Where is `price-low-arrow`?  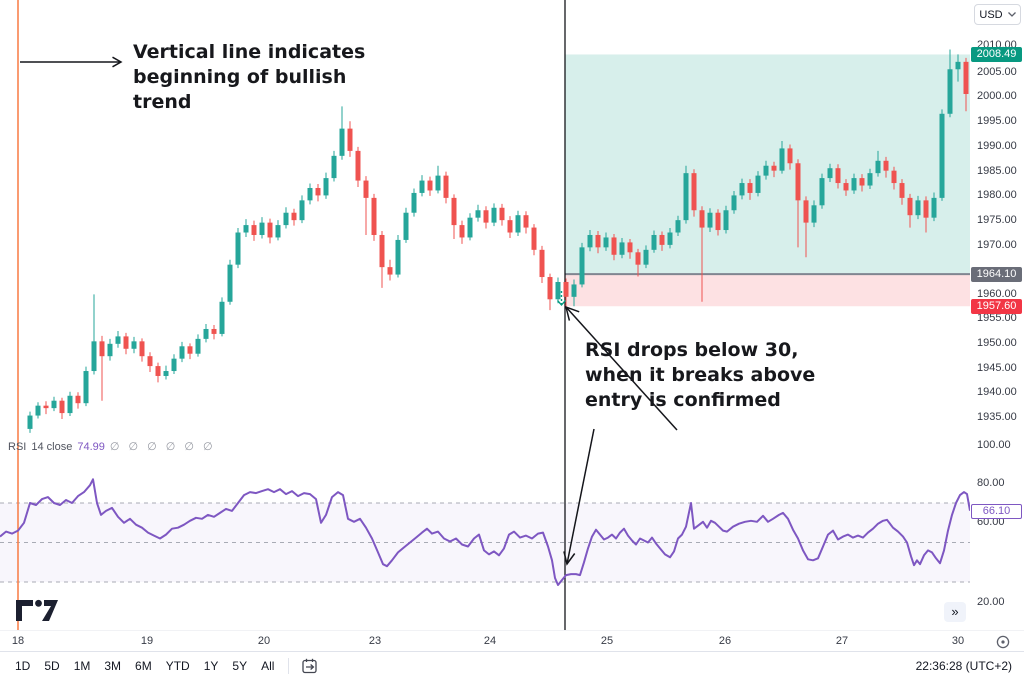
price-low-arrow is located at coordinates (621, 368).